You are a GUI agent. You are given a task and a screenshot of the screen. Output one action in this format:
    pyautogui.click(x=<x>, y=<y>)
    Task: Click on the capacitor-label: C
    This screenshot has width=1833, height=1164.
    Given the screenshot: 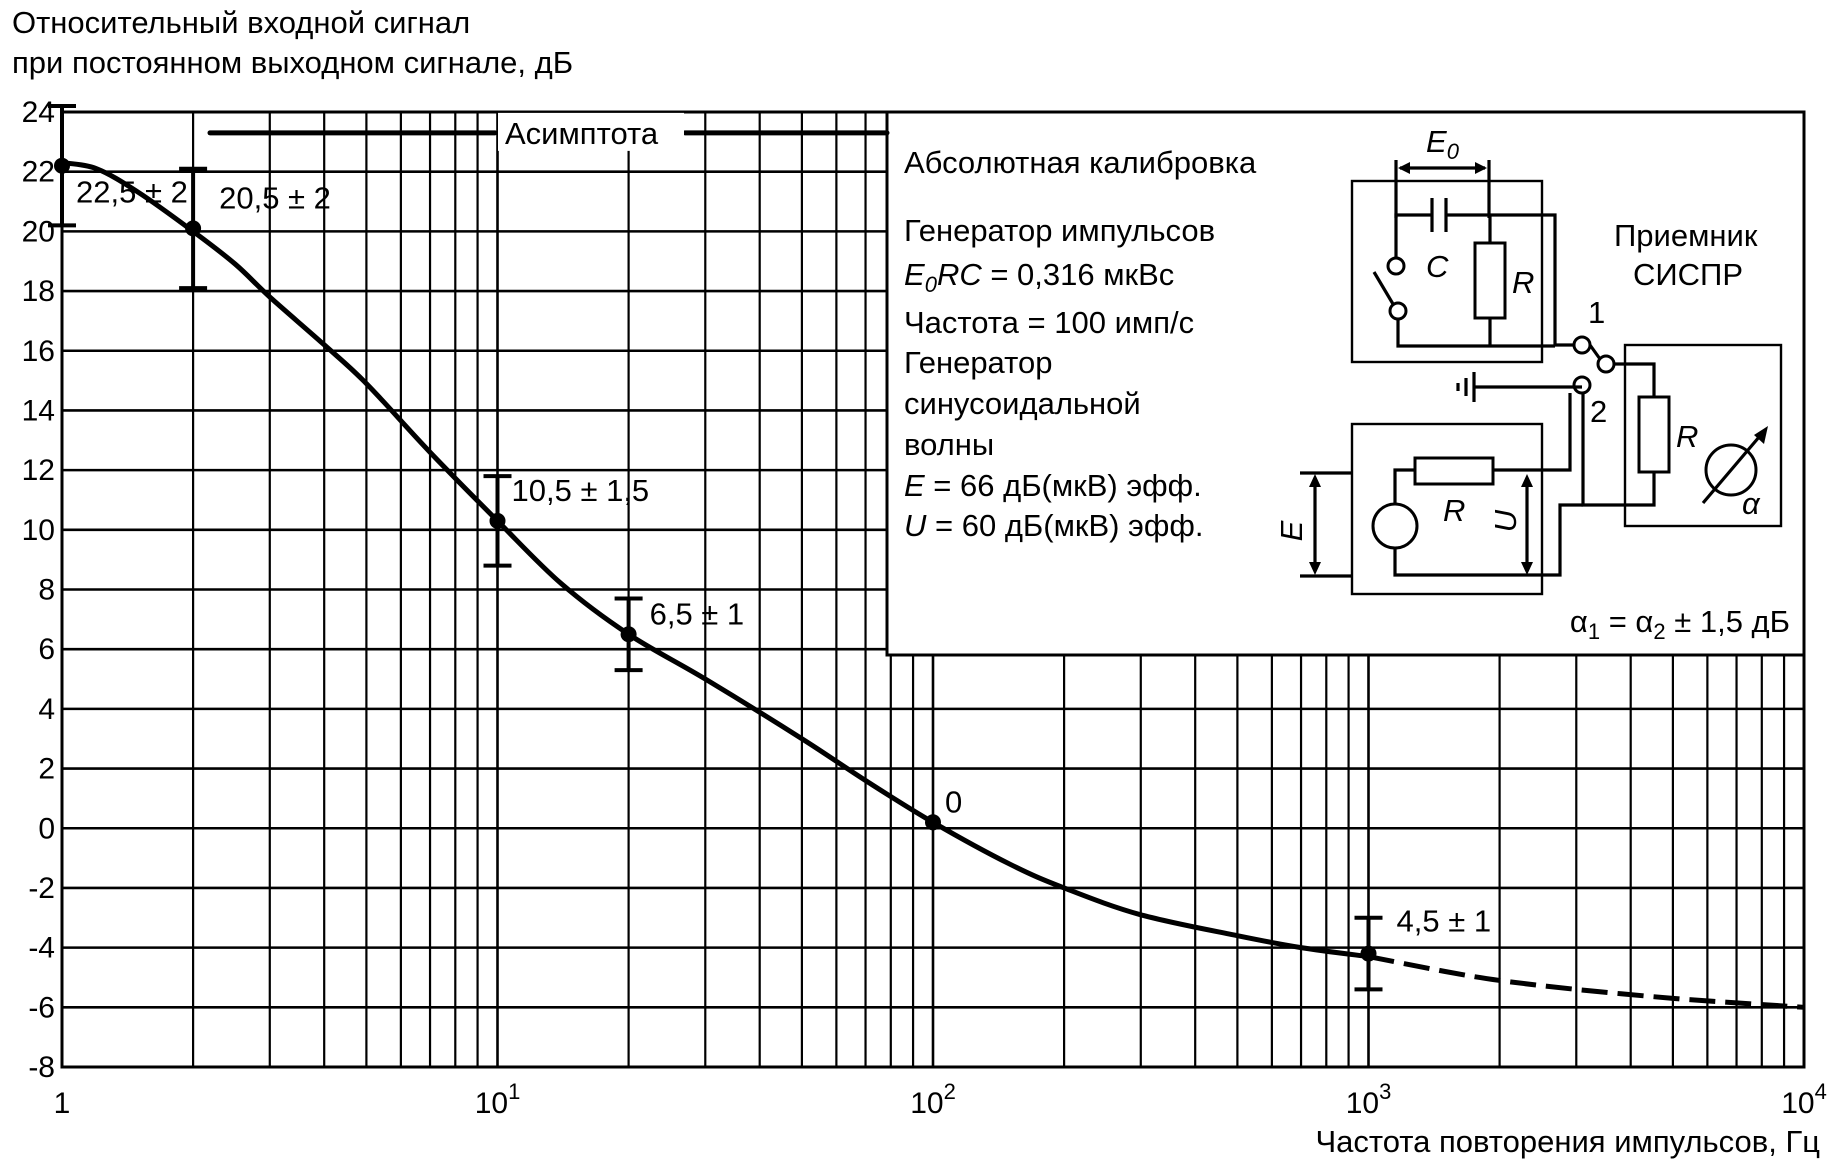 What is the action you would take?
    pyautogui.click(x=1437, y=266)
    